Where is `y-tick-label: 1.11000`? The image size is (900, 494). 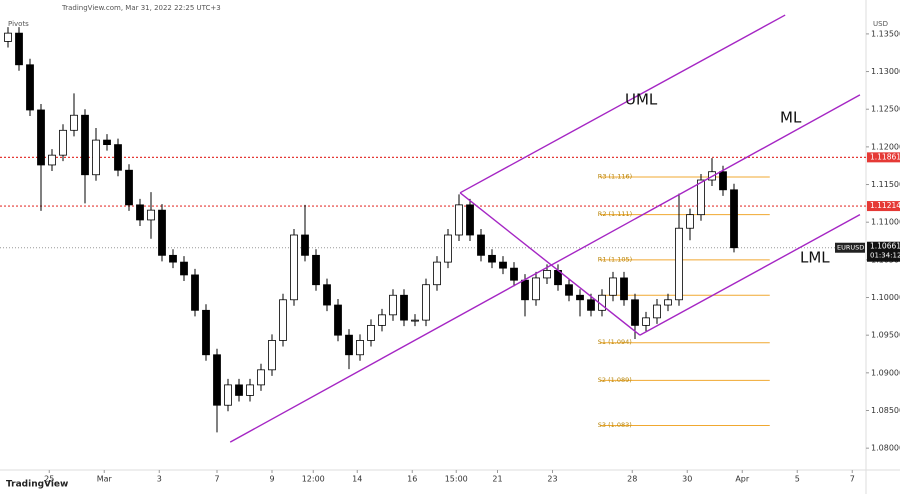
y-tick-label: 1.11000 is located at coordinates (885, 222).